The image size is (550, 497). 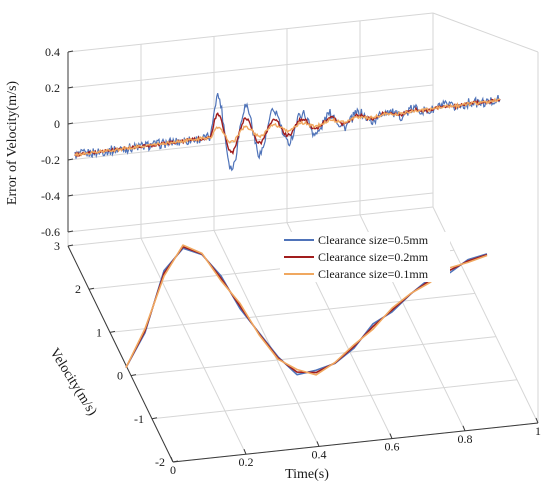 I want to click on velocity-axis-ticks: 3 2 1 0 -1 -2, so click(x=116, y=354).